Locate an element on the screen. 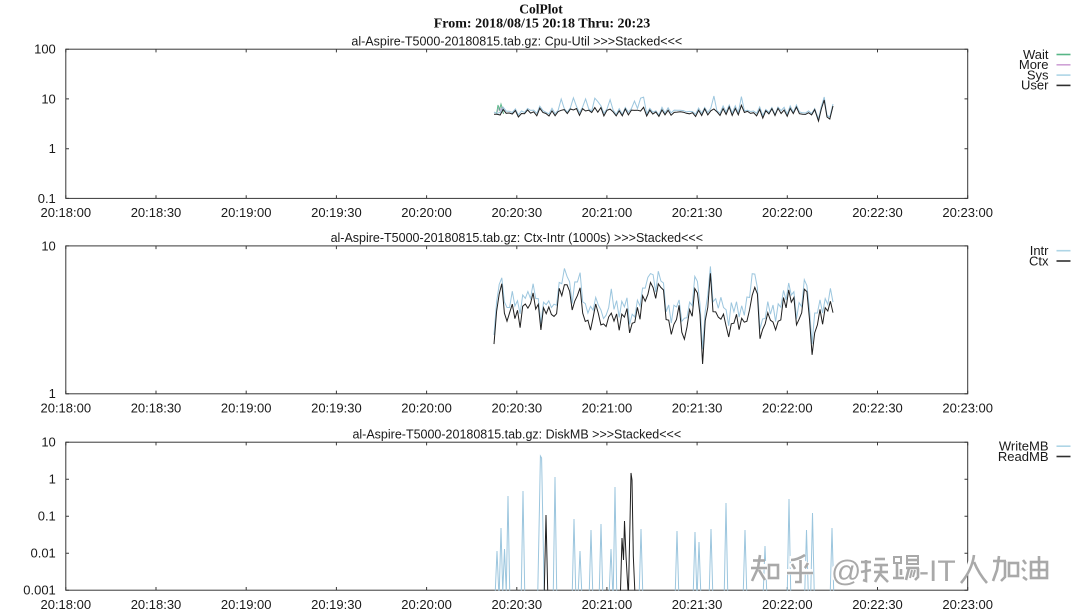  svg-text: ColPlot is located at coordinates (541, 9).